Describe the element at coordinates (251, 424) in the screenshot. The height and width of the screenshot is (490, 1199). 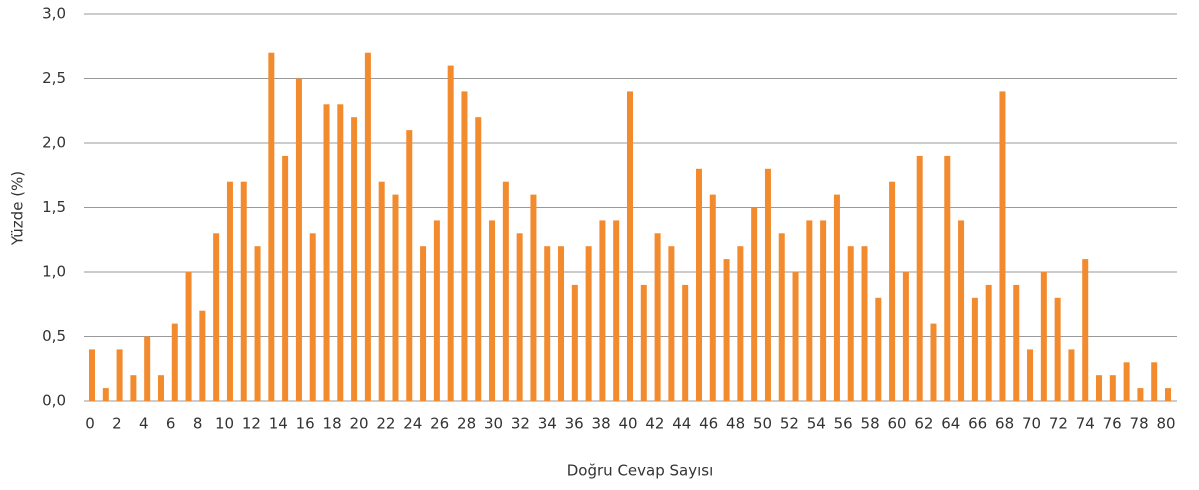
I see `x-tick-label: 12` at that location.